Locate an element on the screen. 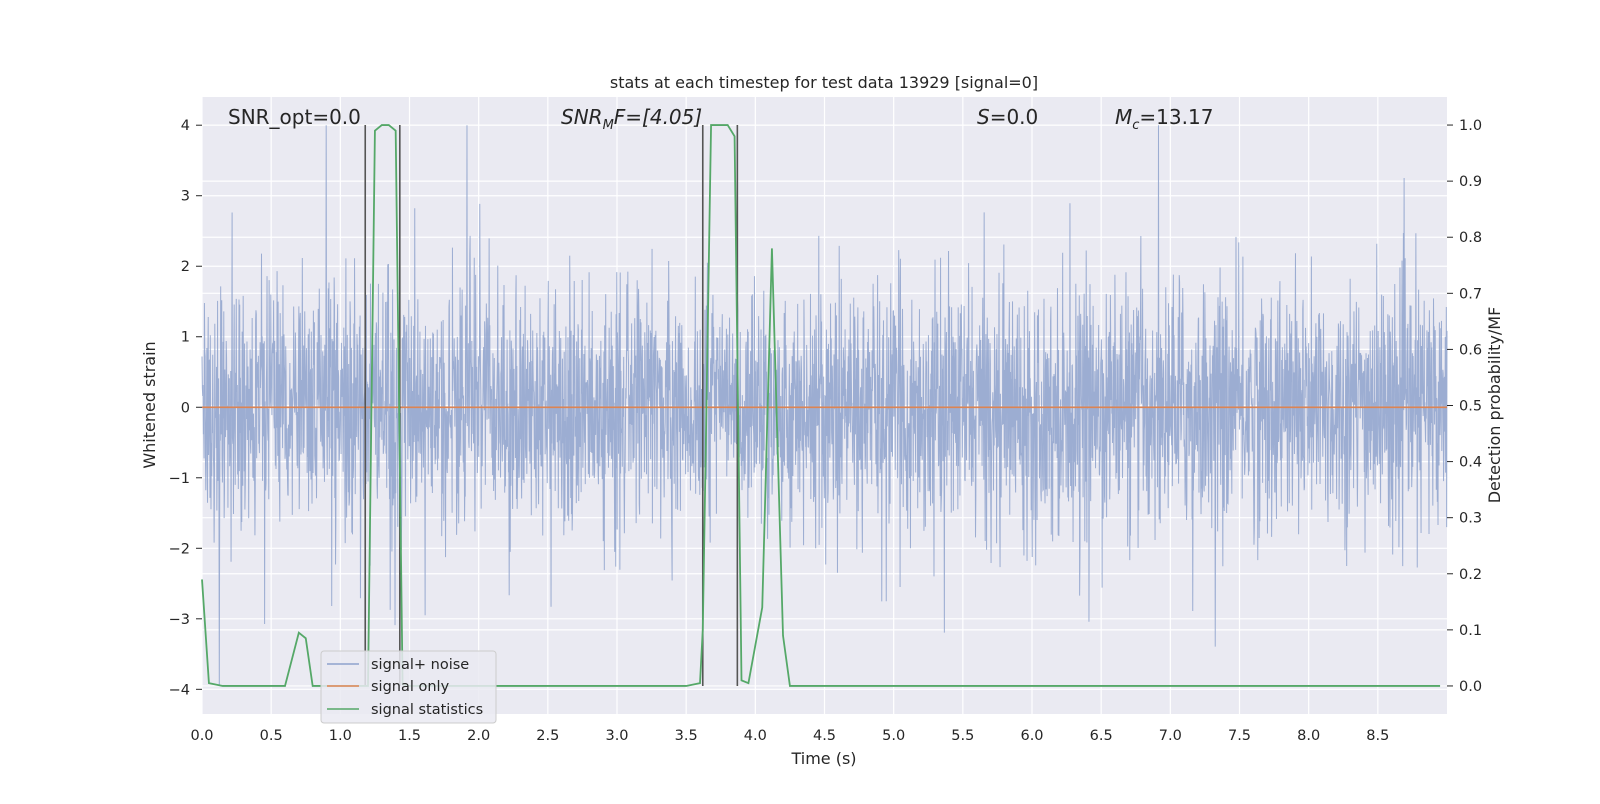 The width and height of the screenshot is (1600, 804). x-tick-label: 0.5 is located at coordinates (271, 736).